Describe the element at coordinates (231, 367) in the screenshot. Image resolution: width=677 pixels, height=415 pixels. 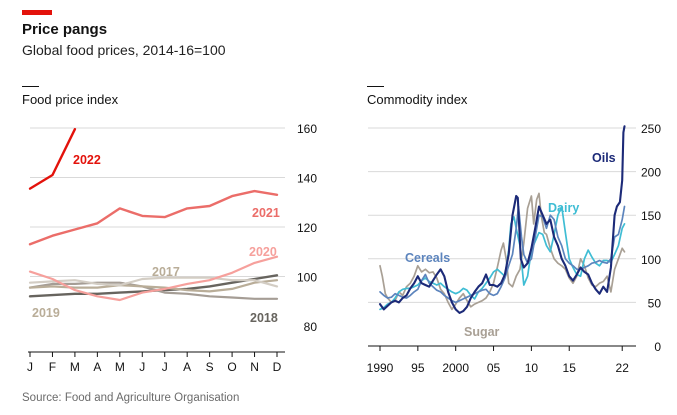
I see `left-xtick-label-9: O` at that location.